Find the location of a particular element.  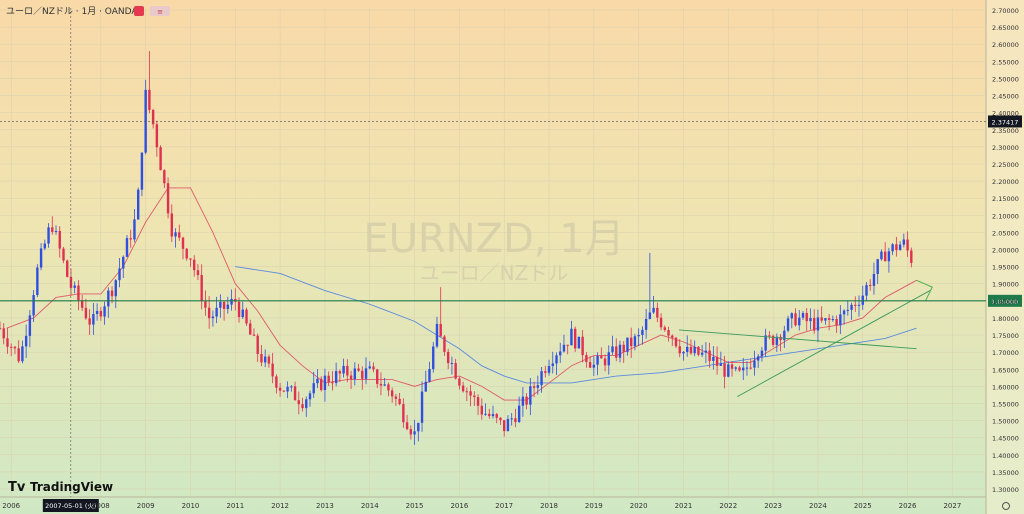

crosshair-date-badge is located at coordinates (70, 505).